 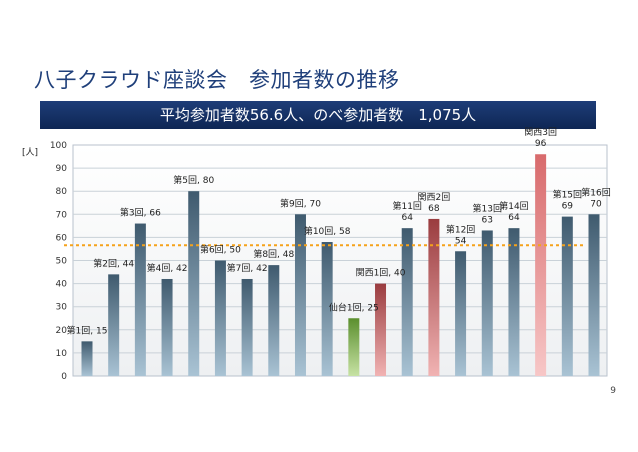 I want to click on data-label: 仙台1回, 25, so click(x=354, y=307).